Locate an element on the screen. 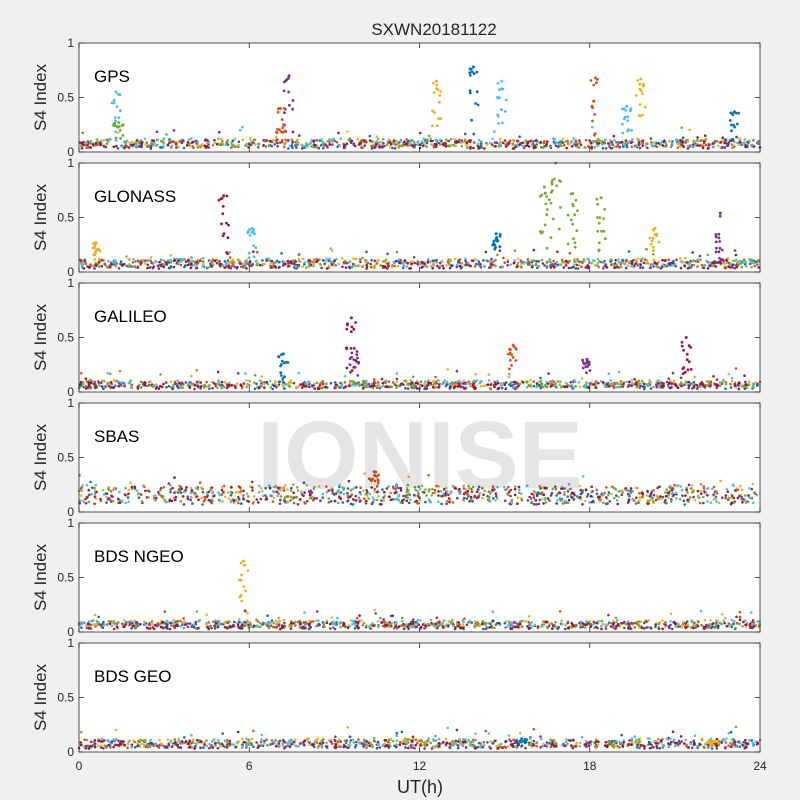 The image size is (800, 800). y-tick-label: 0.5 is located at coordinates (65, 98).